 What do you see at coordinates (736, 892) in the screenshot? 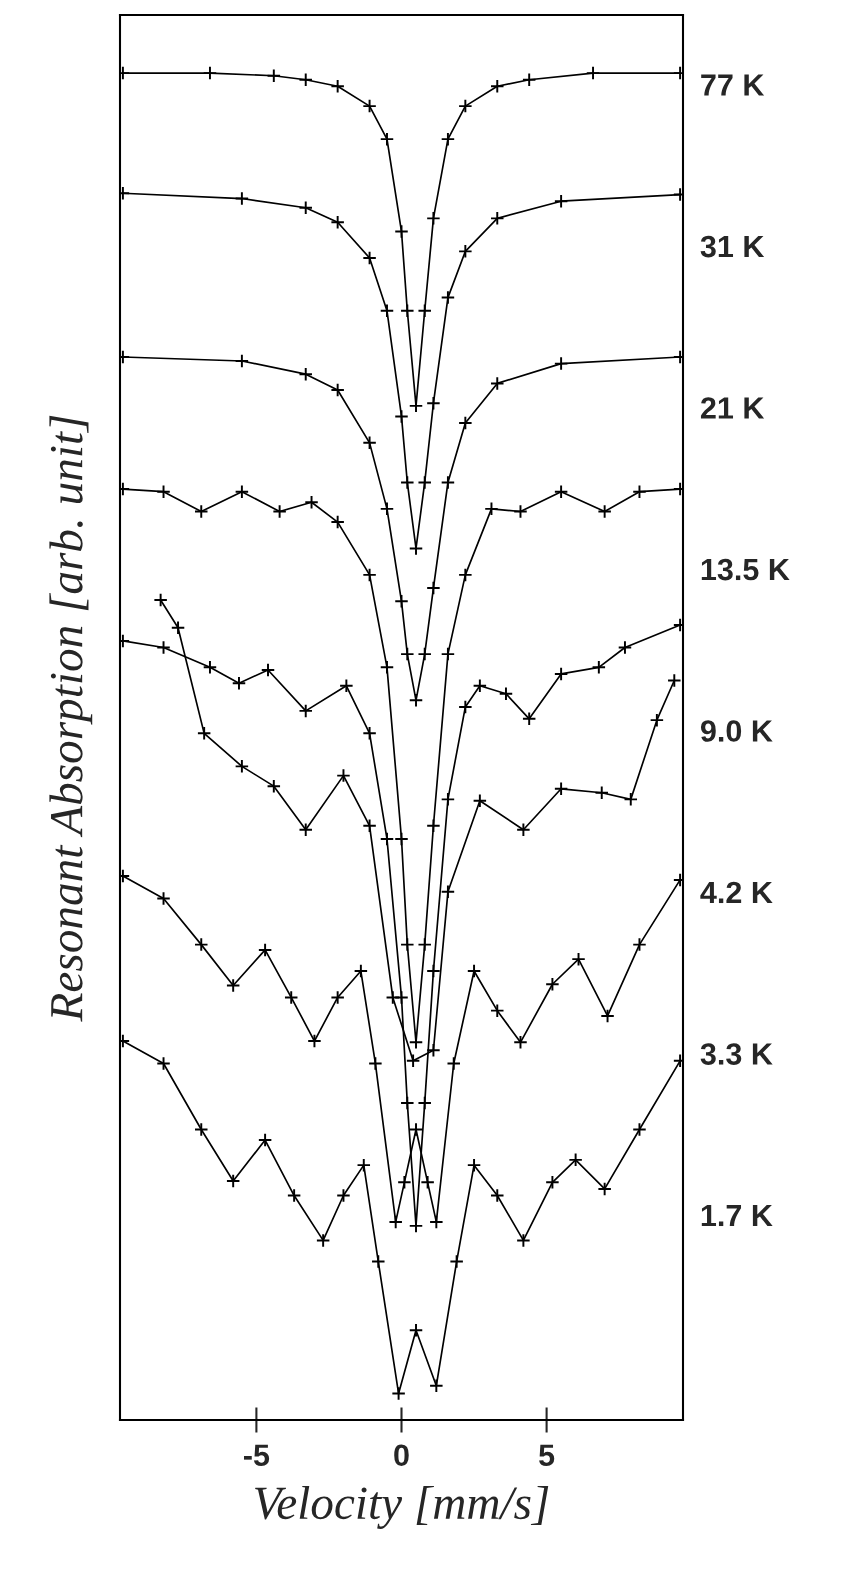
I see `text: 4.2 K` at bounding box center [736, 892].